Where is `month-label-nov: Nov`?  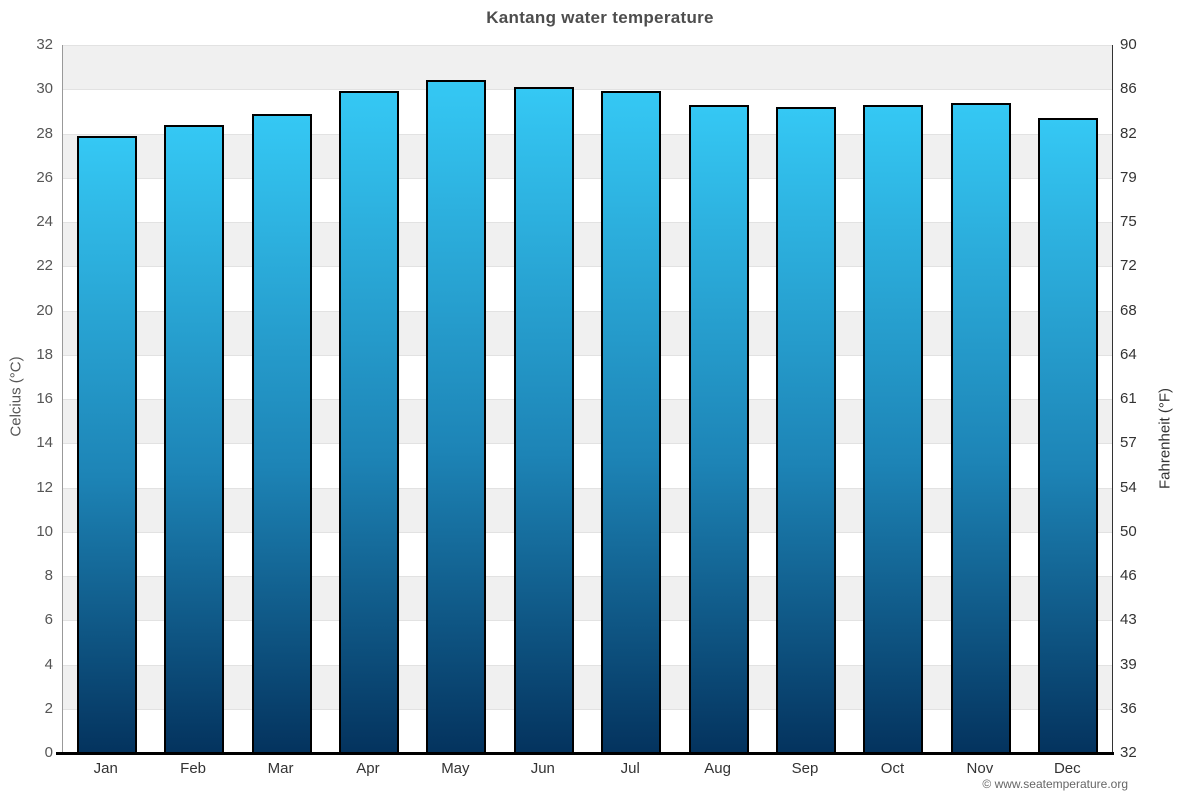 month-label-nov: Nov is located at coordinates (980, 768).